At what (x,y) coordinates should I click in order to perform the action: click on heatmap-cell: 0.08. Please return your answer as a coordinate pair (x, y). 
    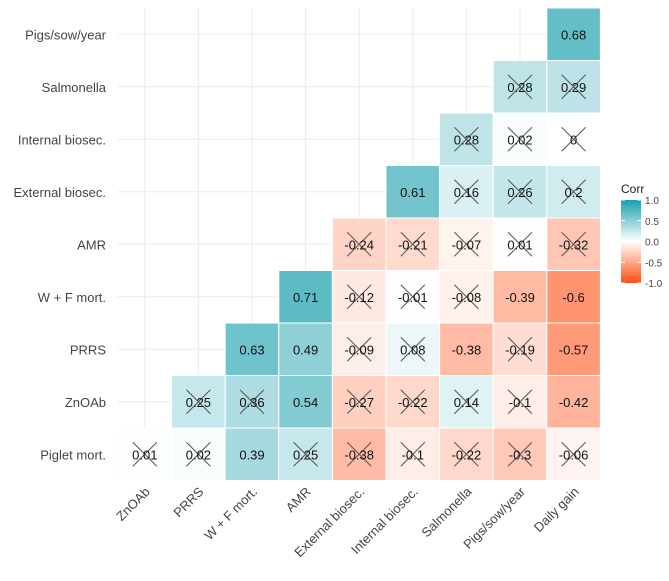
    Looking at the image, I should click on (413, 349).